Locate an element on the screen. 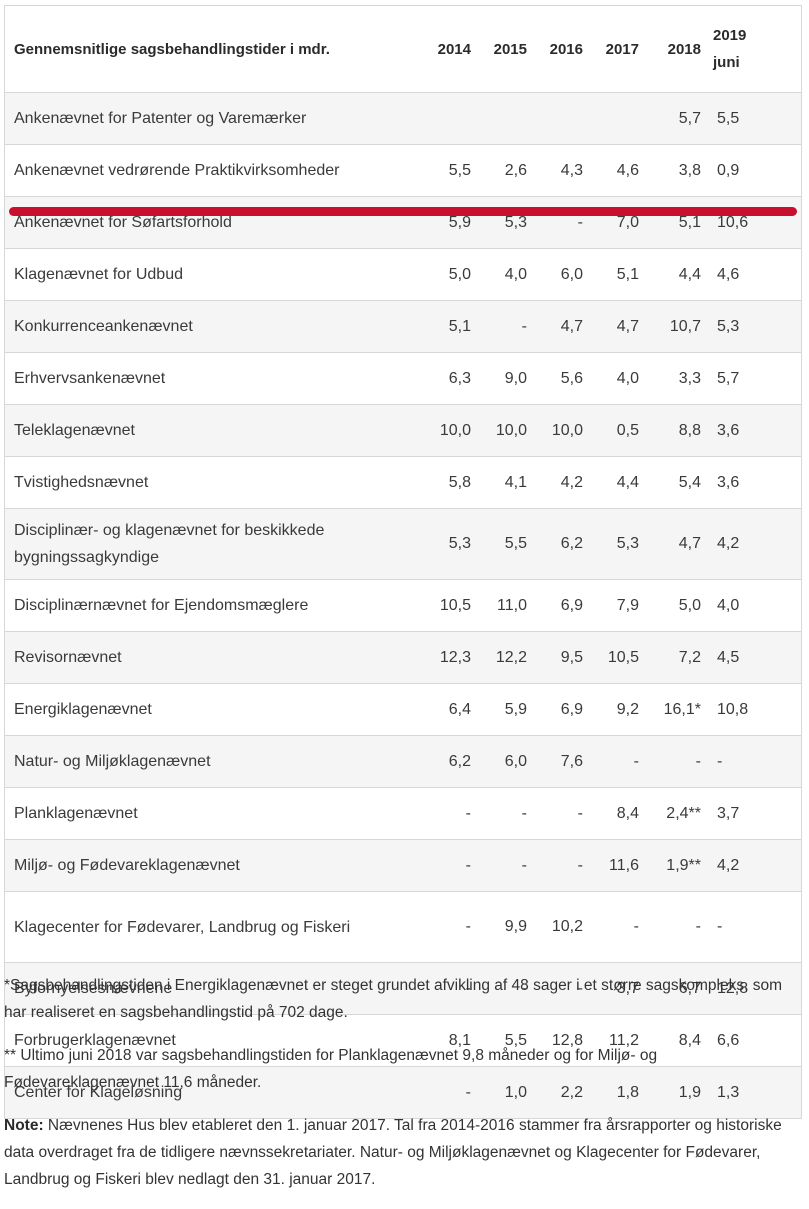 This screenshot has width=809, height=1209. row-value-2015: 5,3 is located at coordinates (515, 222).